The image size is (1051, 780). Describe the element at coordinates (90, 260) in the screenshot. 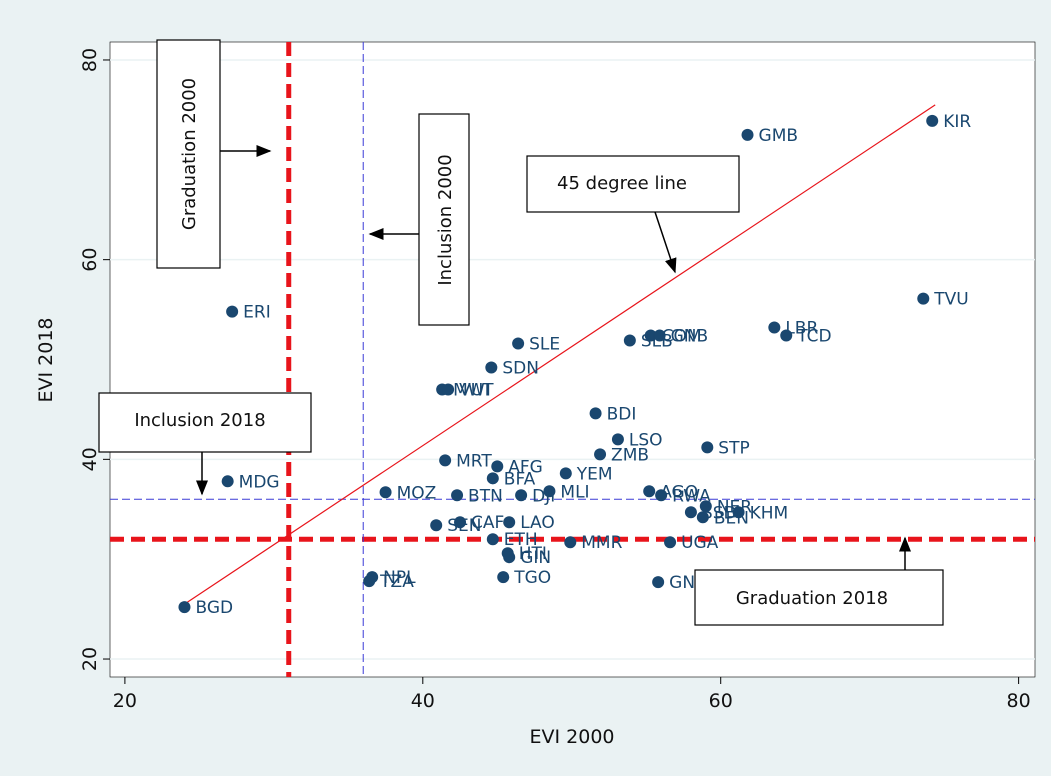

I see `y-tick-label: 60` at that location.